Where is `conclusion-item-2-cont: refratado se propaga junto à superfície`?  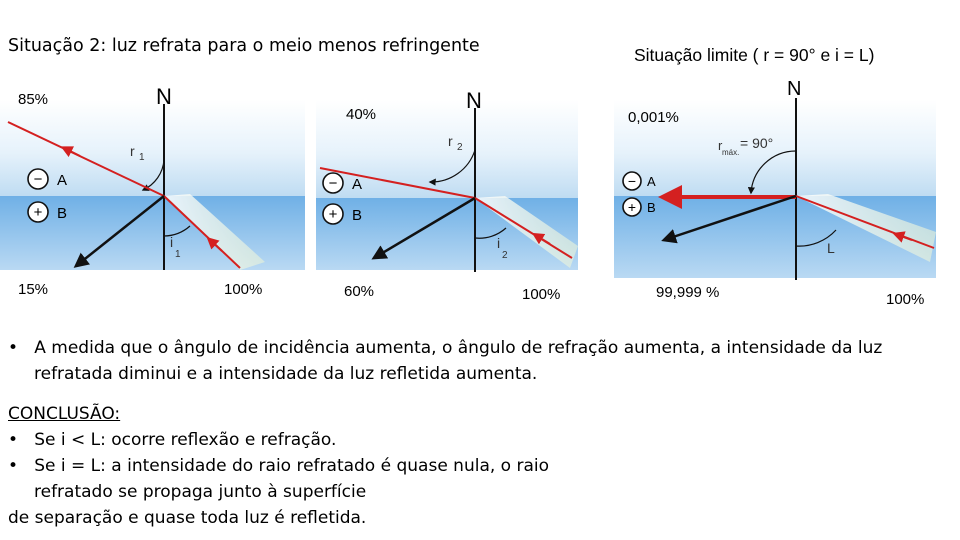
conclusion-item-2-cont: refratado se propaga junto à superfície is located at coordinates (200, 492).